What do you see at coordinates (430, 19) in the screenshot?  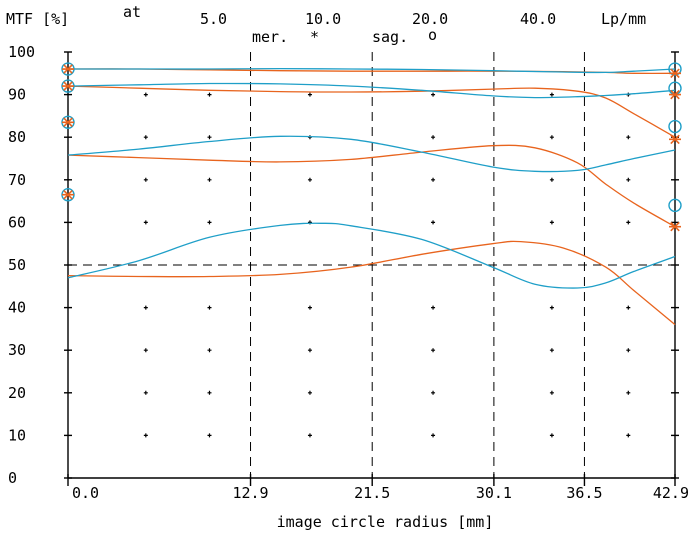 I see `freq-label-20: 20.0` at bounding box center [430, 19].